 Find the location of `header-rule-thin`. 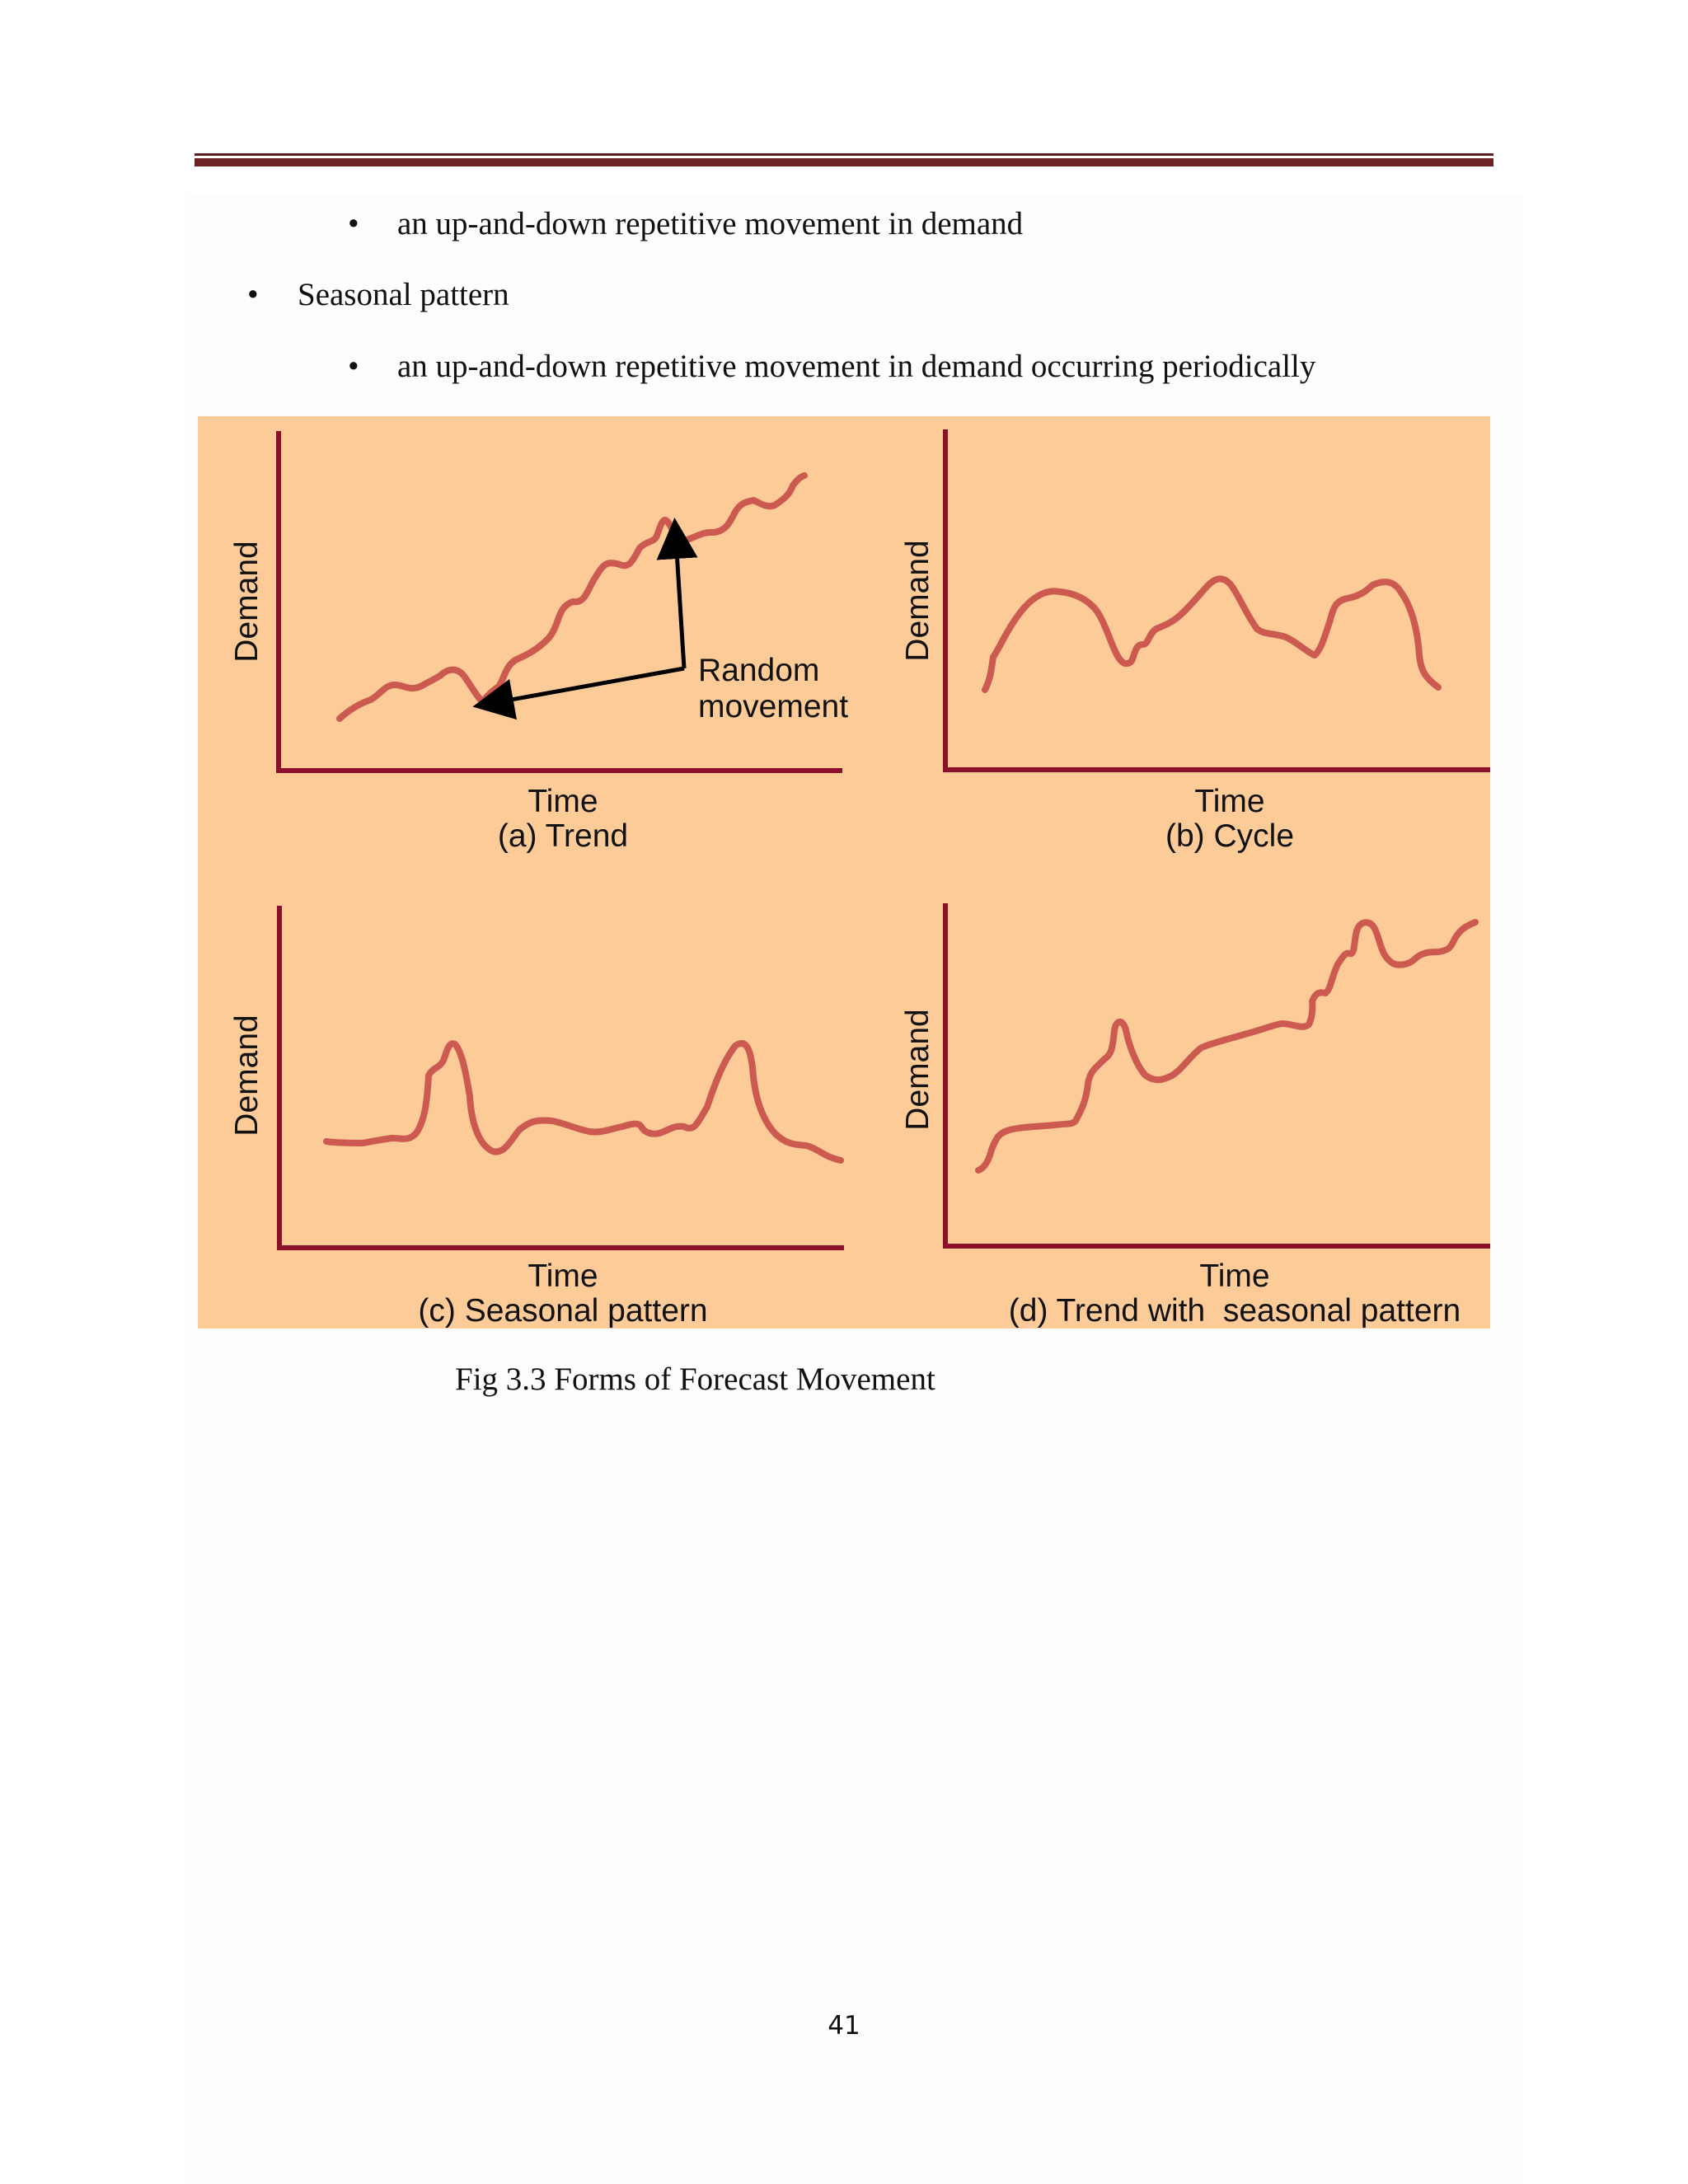

header-rule-thin is located at coordinates (844, 154).